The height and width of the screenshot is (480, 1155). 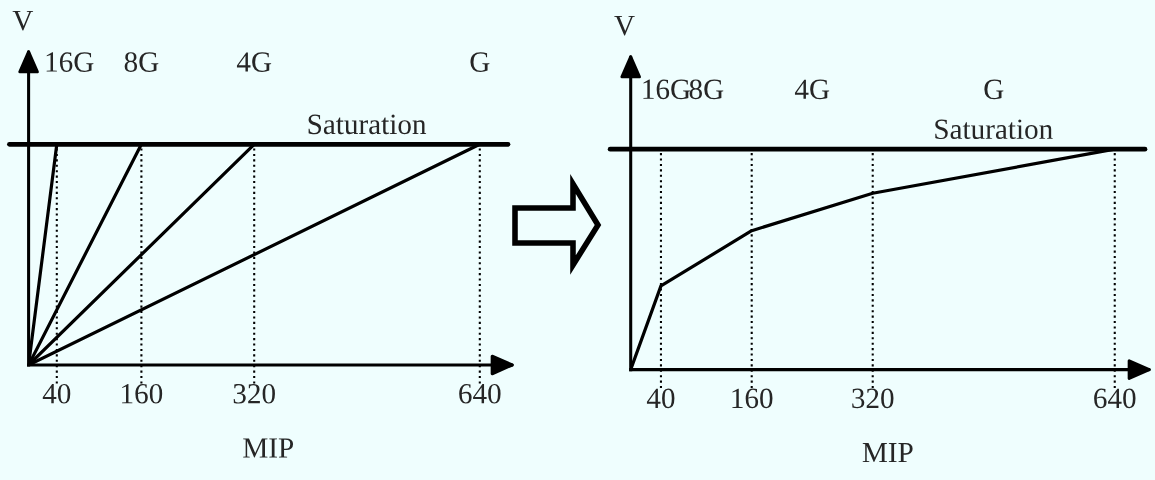 I want to click on text: 4G, so click(x=812, y=89).